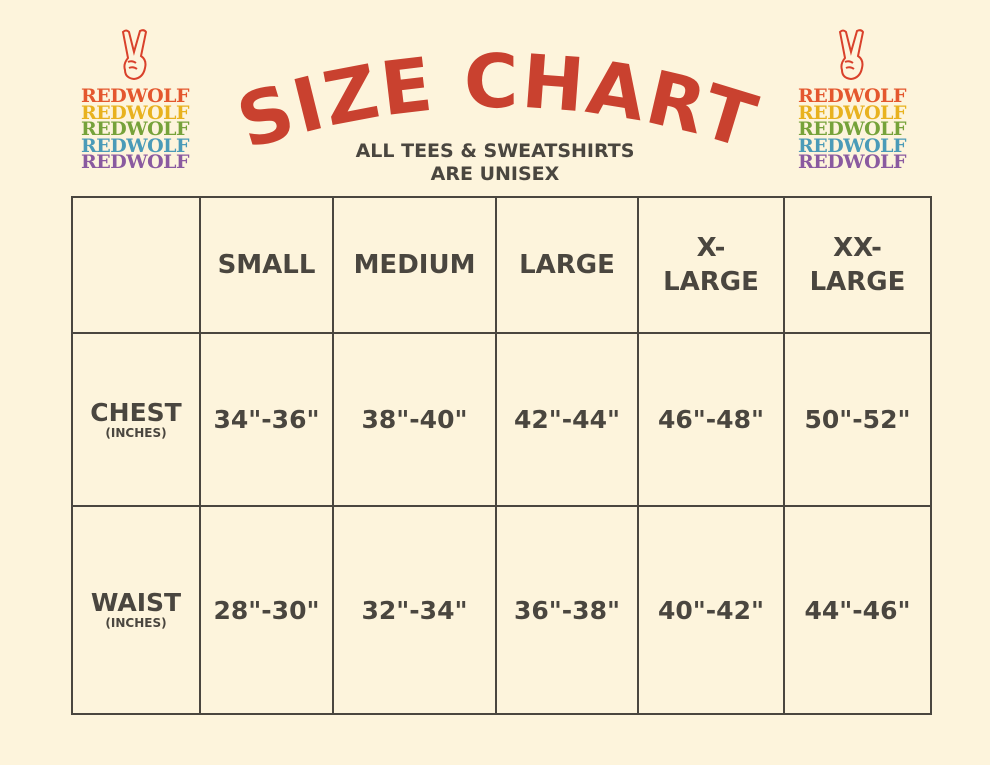 The height and width of the screenshot is (765, 990). I want to click on brand-logo-right: REDWOLF REDWOLF REDWOLF REDWOLF REDWOLF, so click(852, 99).